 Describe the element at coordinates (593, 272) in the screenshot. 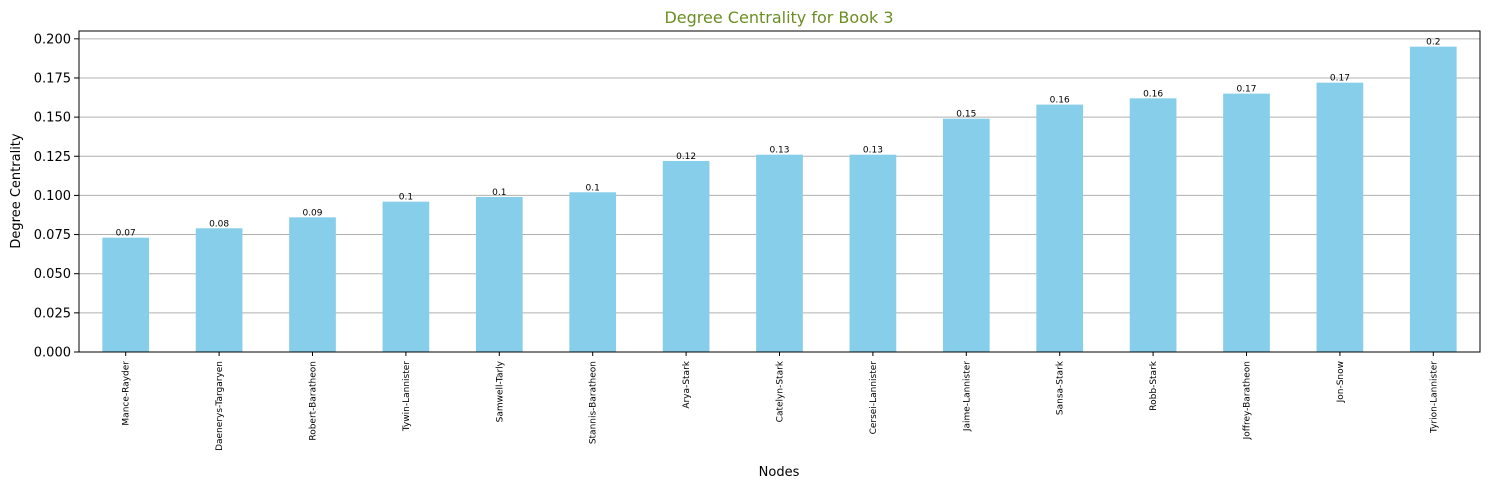

I see `bar-stannis-baratheon` at that location.